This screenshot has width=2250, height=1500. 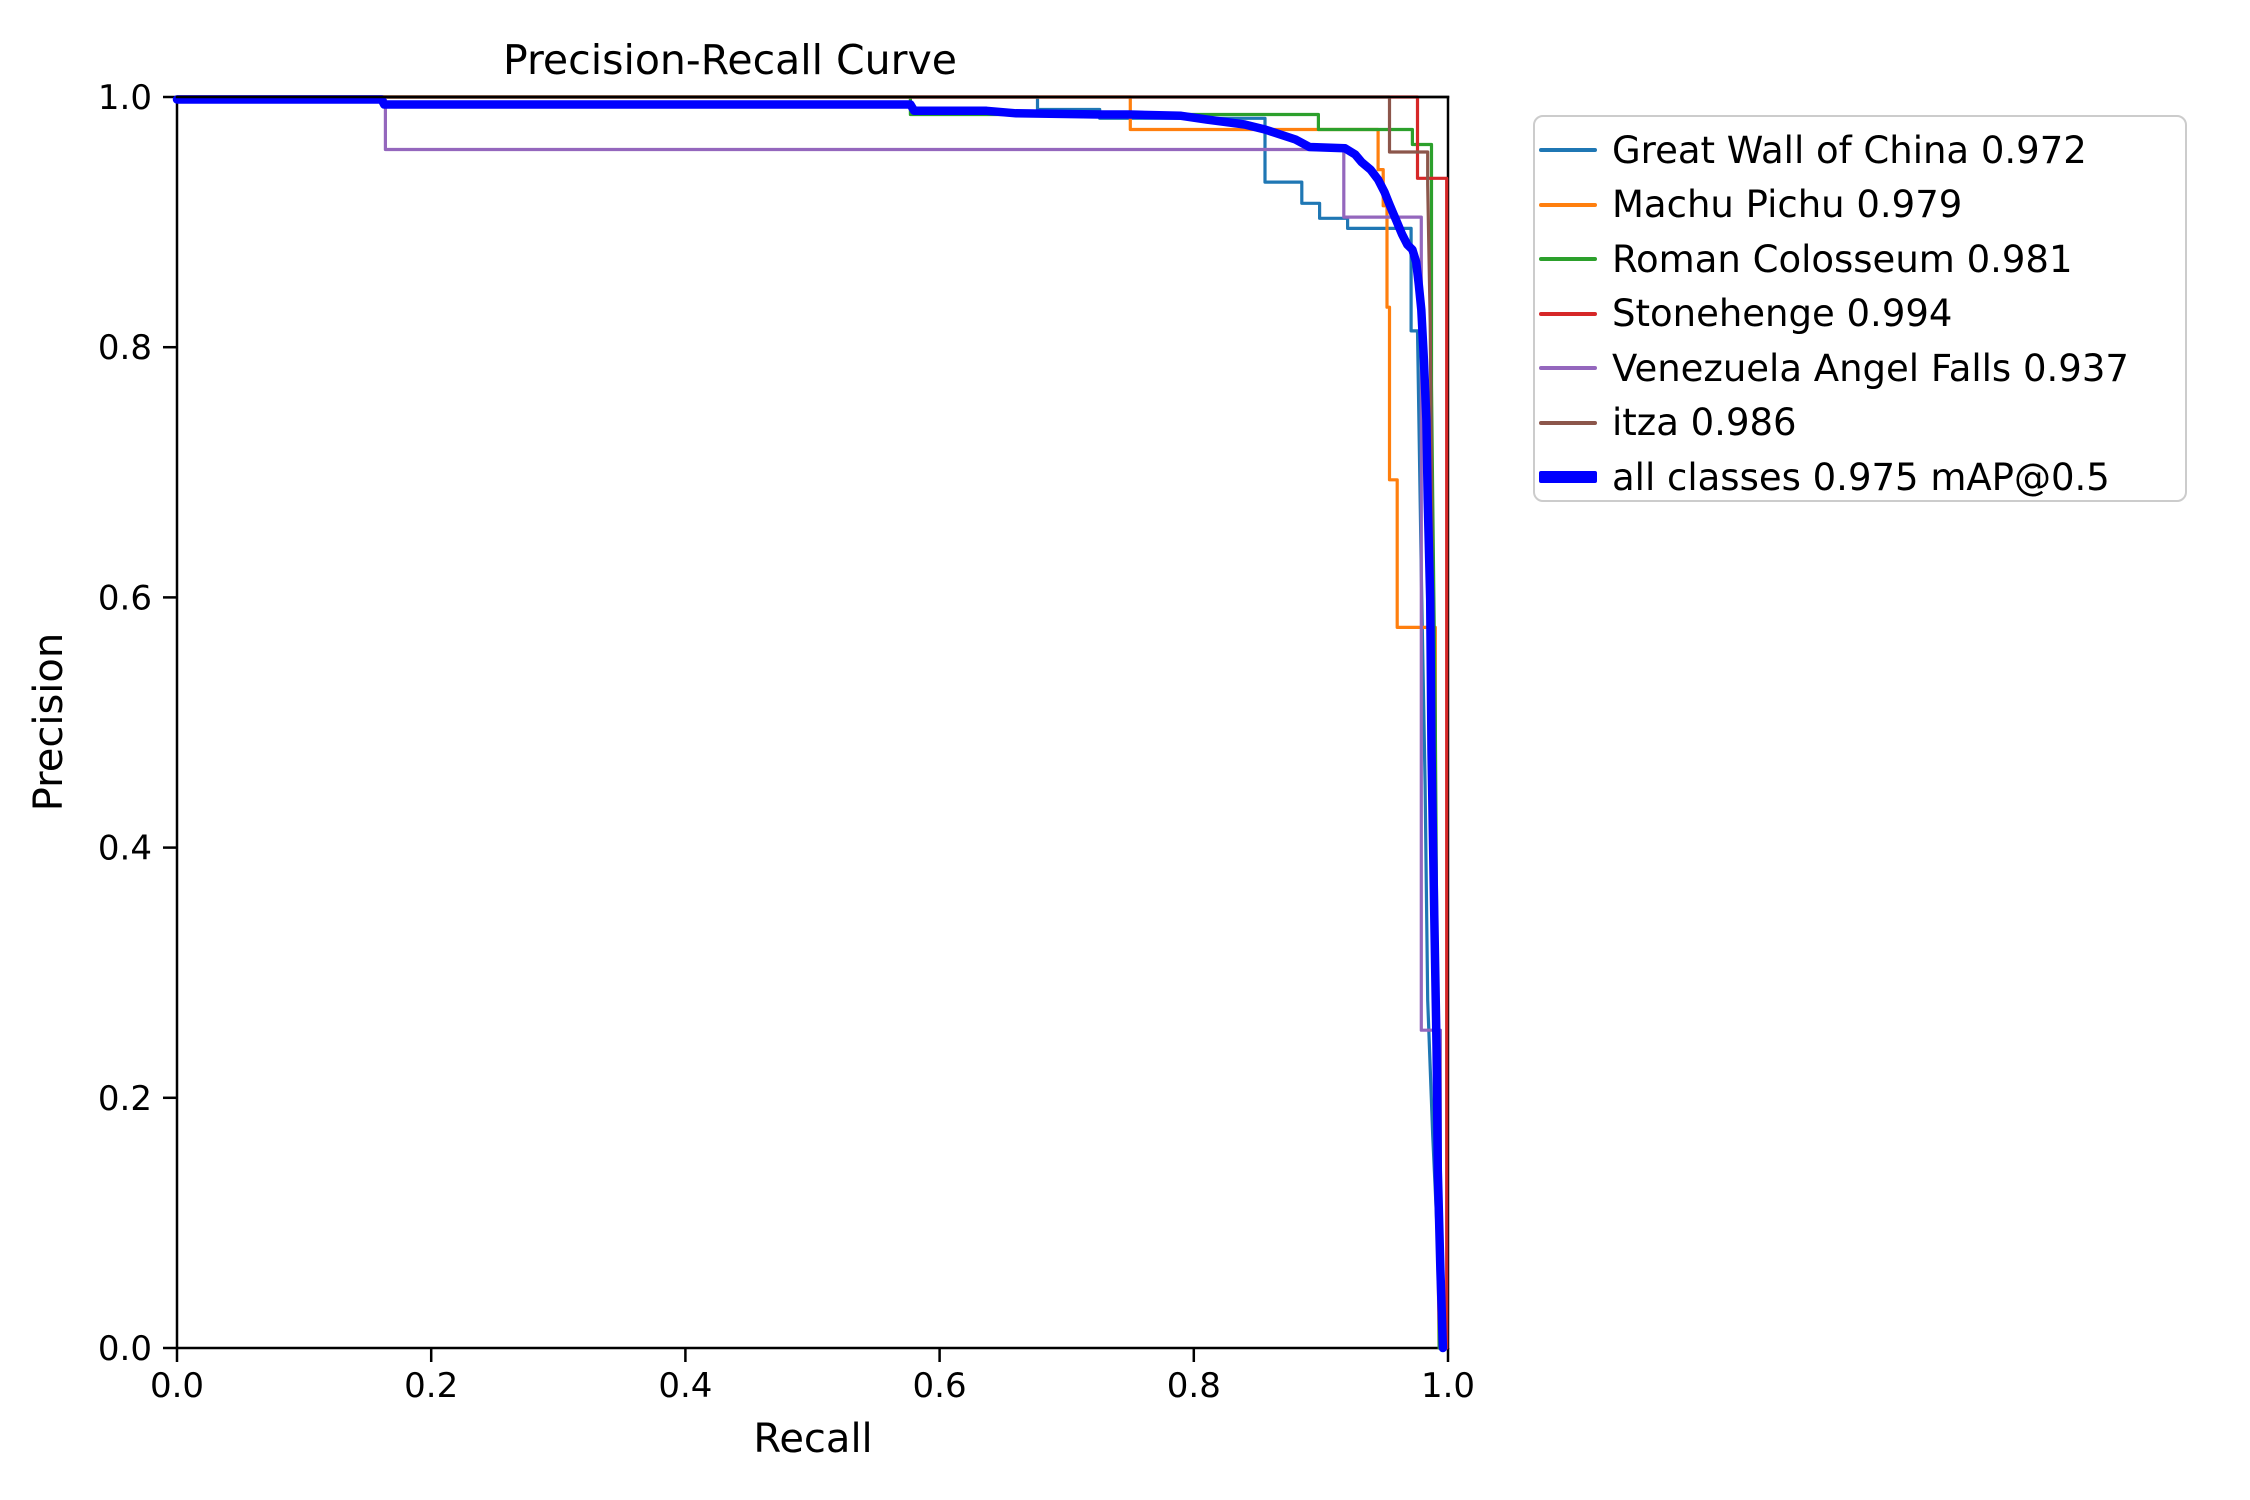 I want to click on y-axis-label: Precision, so click(x=49, y=722).